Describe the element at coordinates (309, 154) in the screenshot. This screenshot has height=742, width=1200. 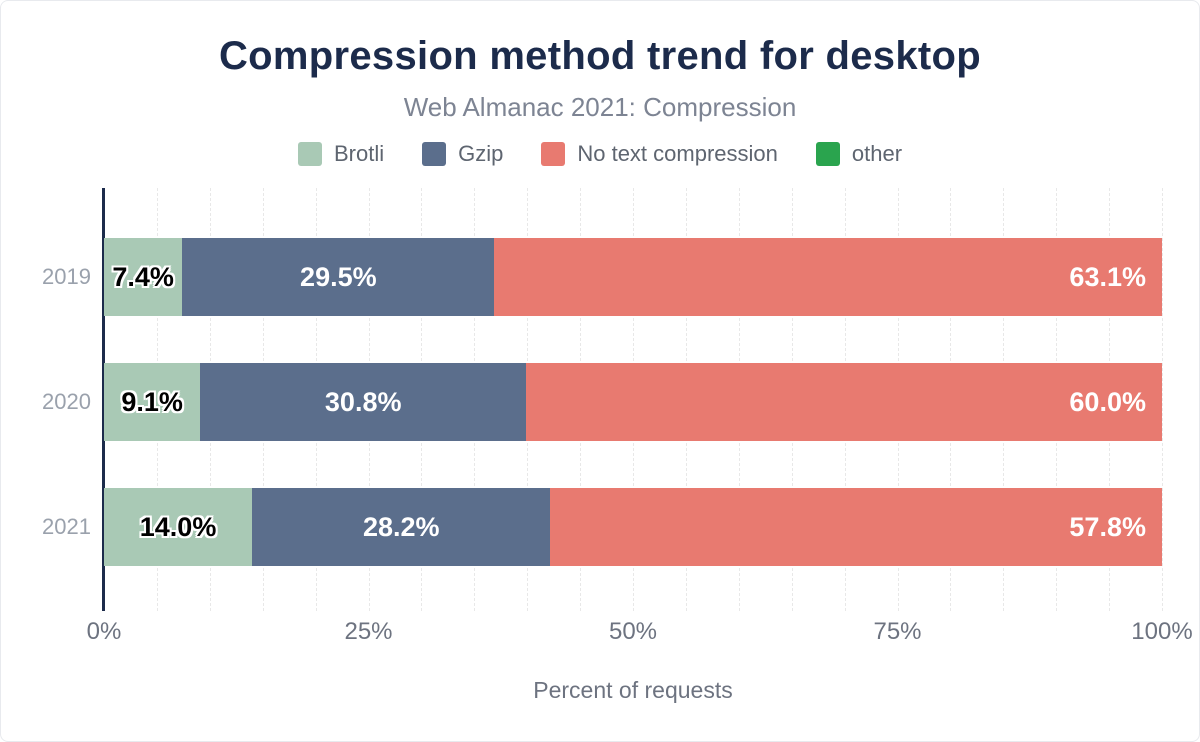
I see `brotli-swatch` at that location.